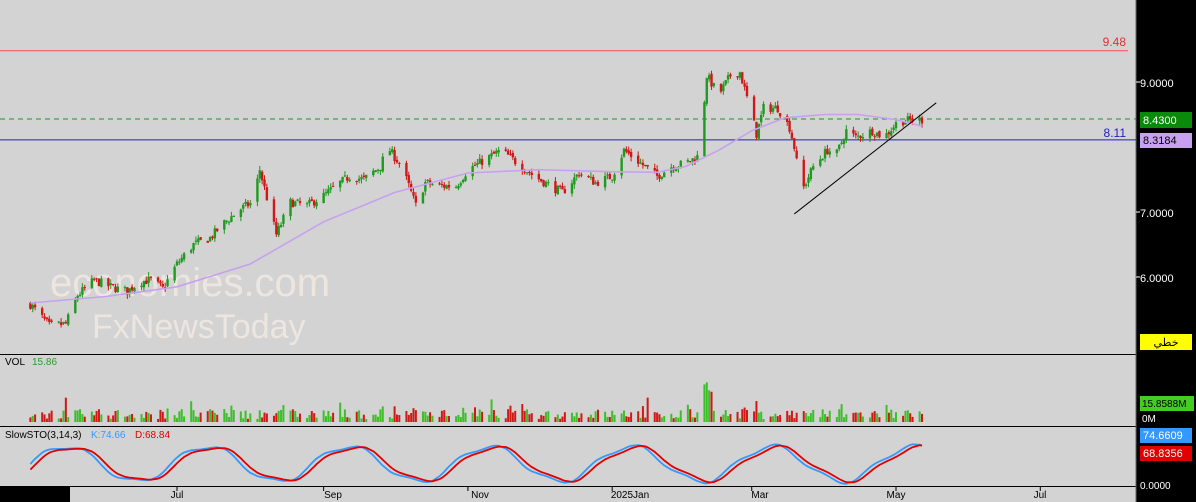 The width and height of the screenshot is (1196, 502). I want to click on time-axis, so click(603, 494).